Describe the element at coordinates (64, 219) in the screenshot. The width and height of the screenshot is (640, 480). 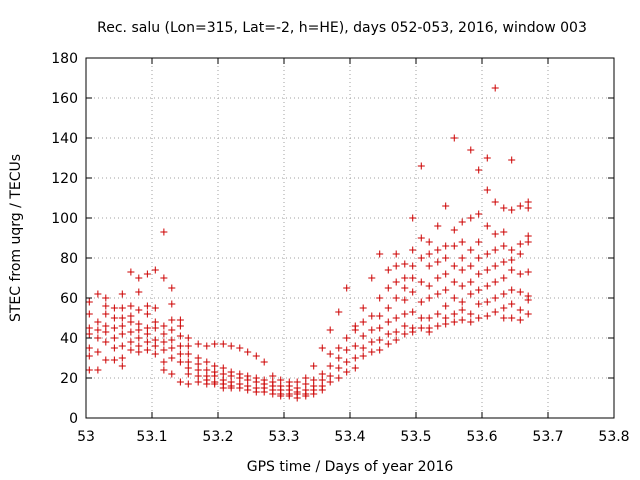
I see `y-tick-label: 100` at that location.